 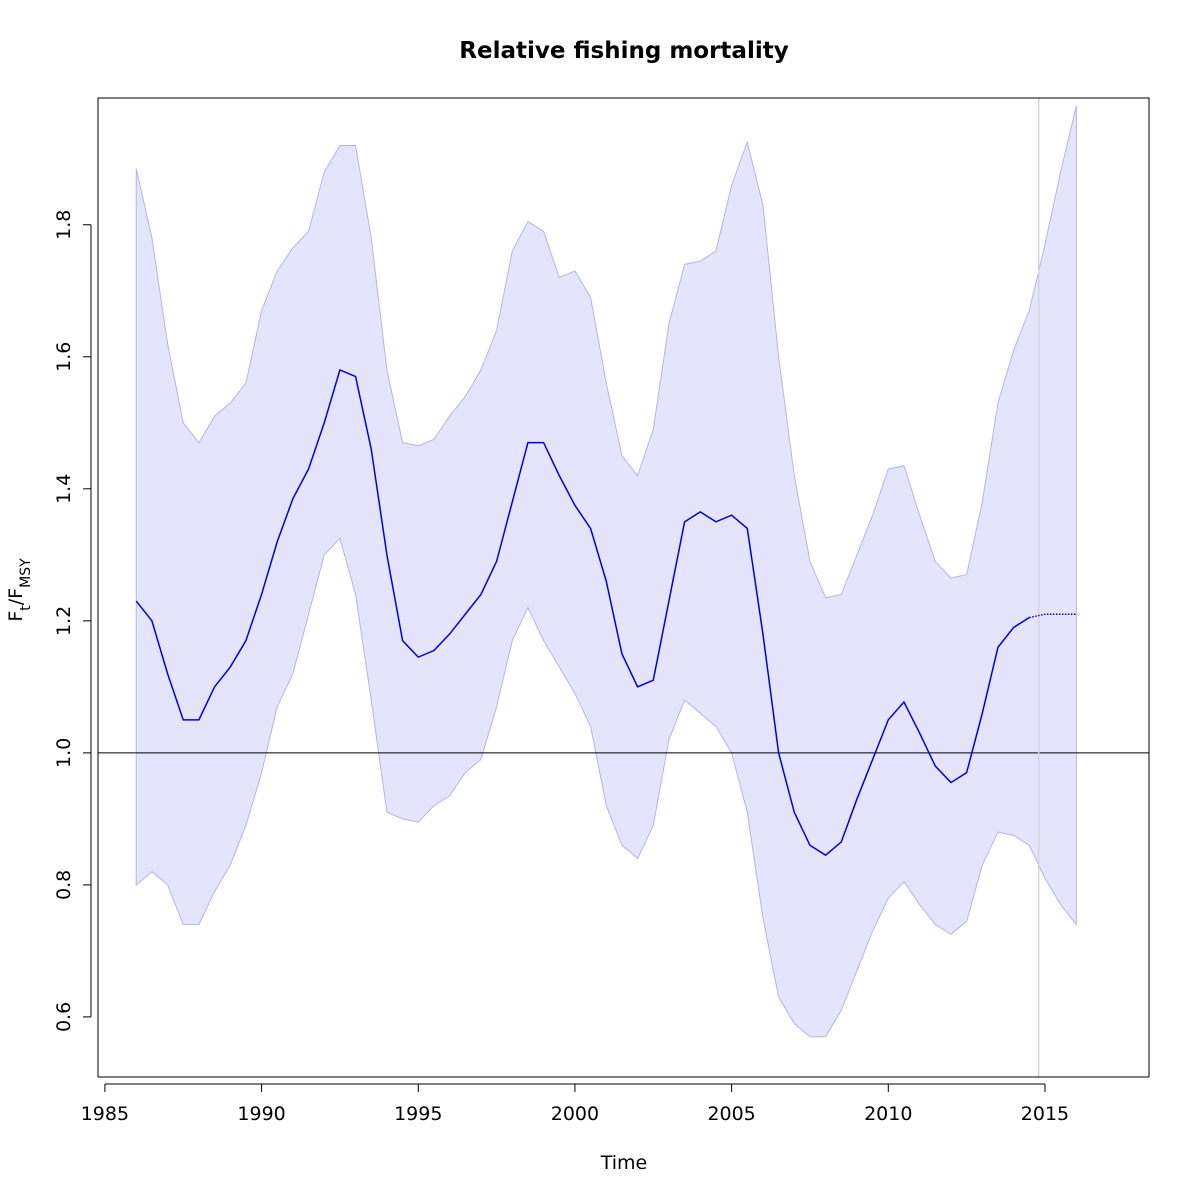 I want to click on x-tick-label: 2010, so click(x=888, y=1114).